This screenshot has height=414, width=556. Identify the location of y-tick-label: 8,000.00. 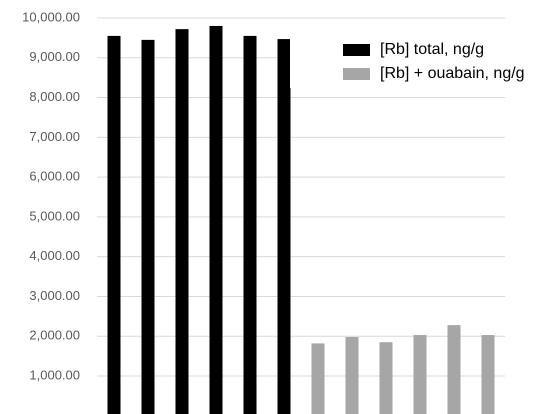
(54, 96).